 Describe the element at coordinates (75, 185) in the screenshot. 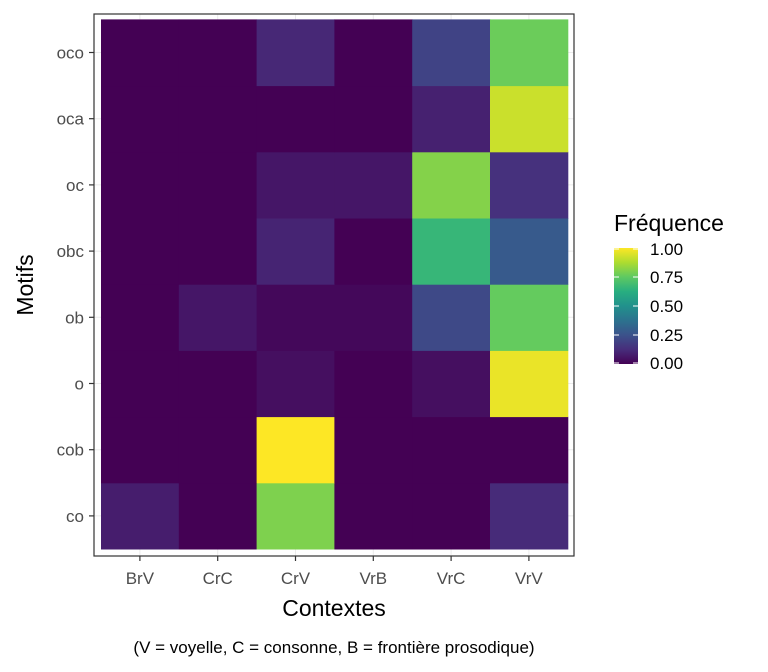

I see `y-tick-label: oc` at that location.